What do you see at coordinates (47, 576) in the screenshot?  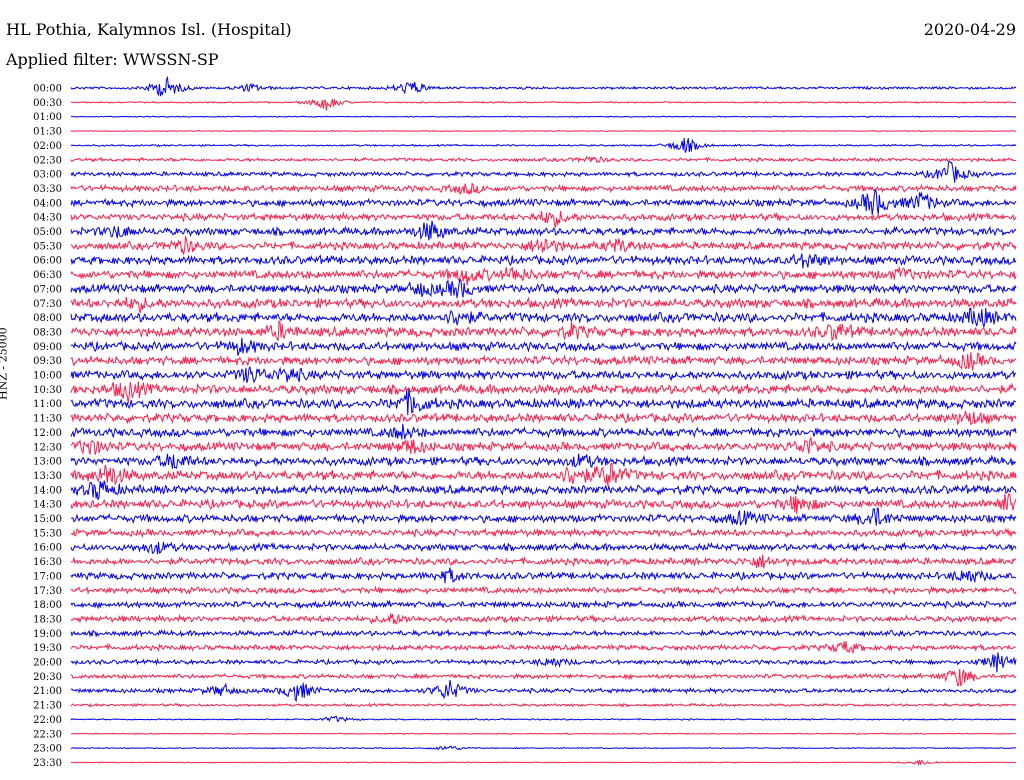 I see `time-tick-label: 17:00` at bounding box center [47, 576].